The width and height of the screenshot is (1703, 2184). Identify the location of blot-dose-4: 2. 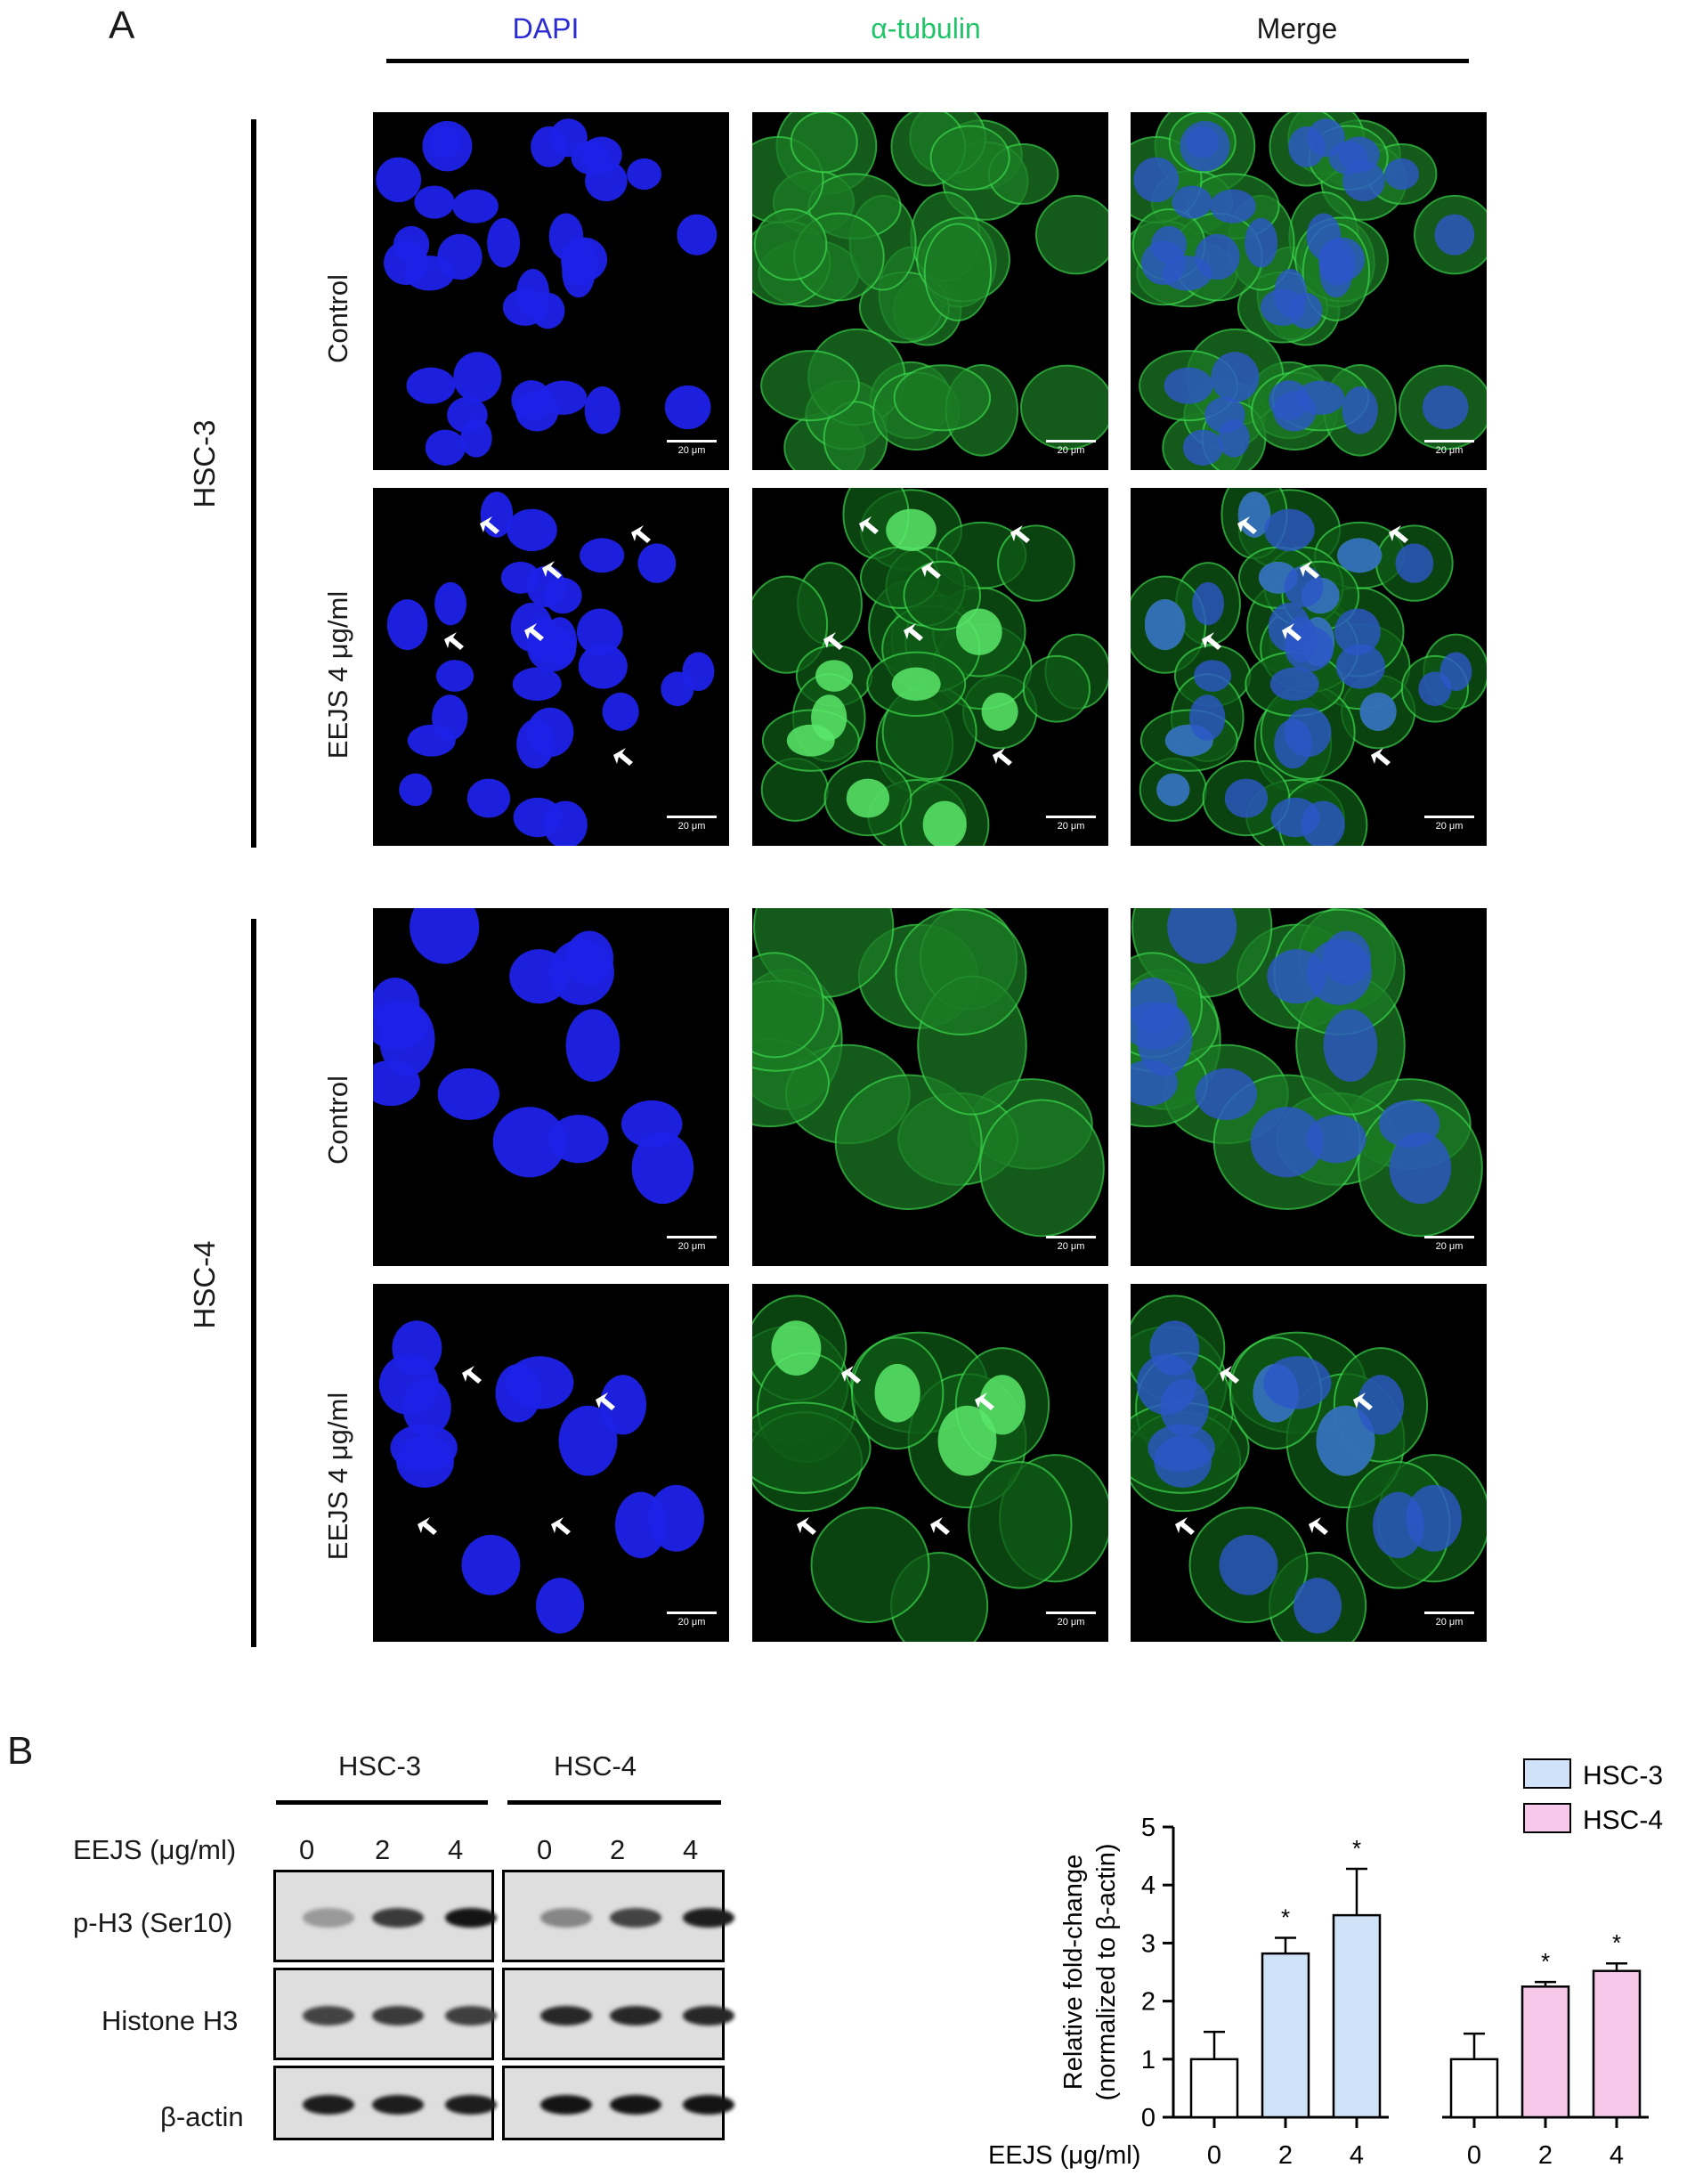
(618, 1850).